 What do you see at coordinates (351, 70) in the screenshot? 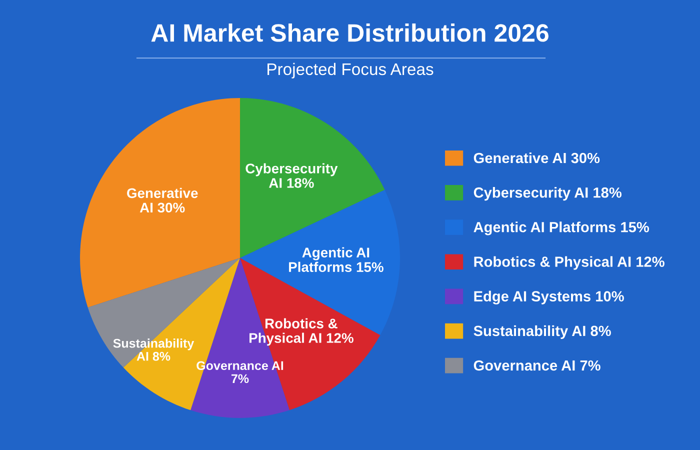
I see `chart-subtitle: Projected Focus Areas` at bounding box center [351, 70].